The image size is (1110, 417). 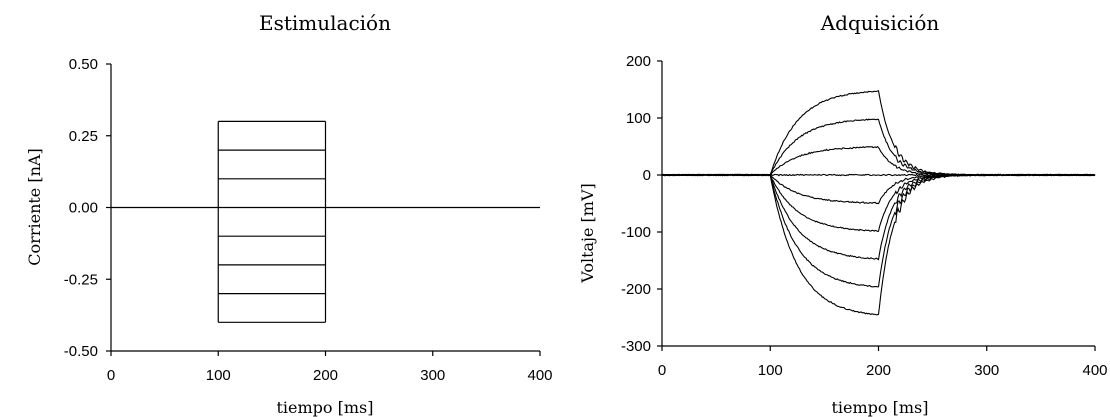 I want to click on y-tick-label: 200, so click(x=638, y=61).